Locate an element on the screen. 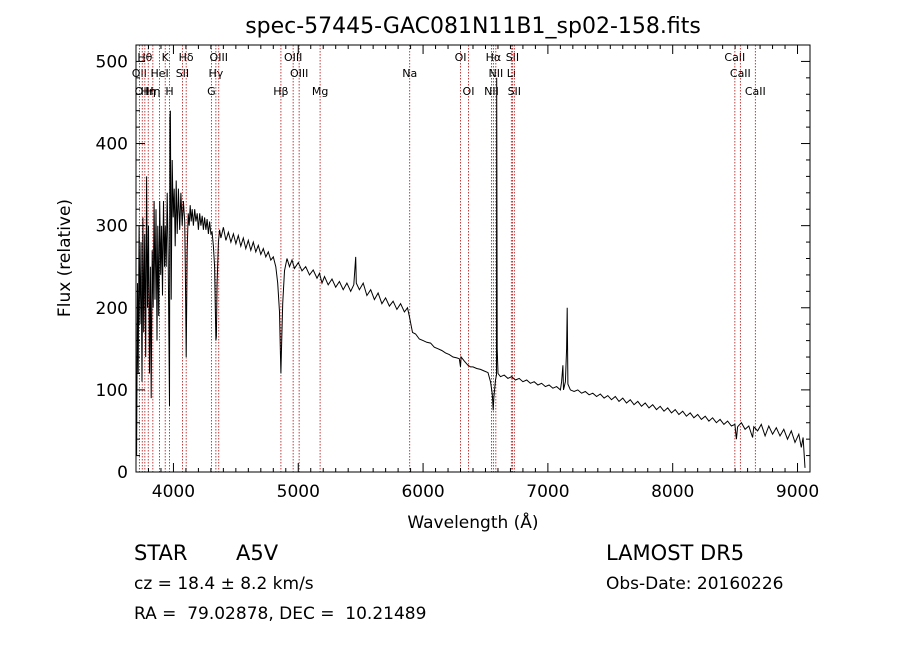 The width and height of the screenshot is (900, 649). line-label-8: SII is located at coordinates (182, 73).